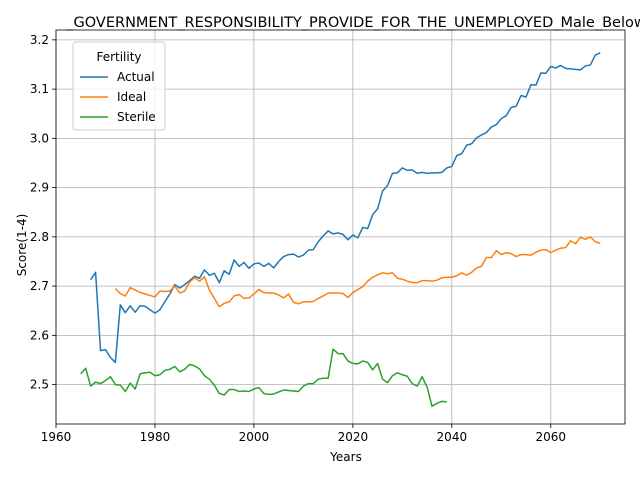 The height and width of the screenshot is (480, 640). Describe the element at coordinates (39, 89) in the screenshot. I see `y-tick-label: 3.1` at that location.